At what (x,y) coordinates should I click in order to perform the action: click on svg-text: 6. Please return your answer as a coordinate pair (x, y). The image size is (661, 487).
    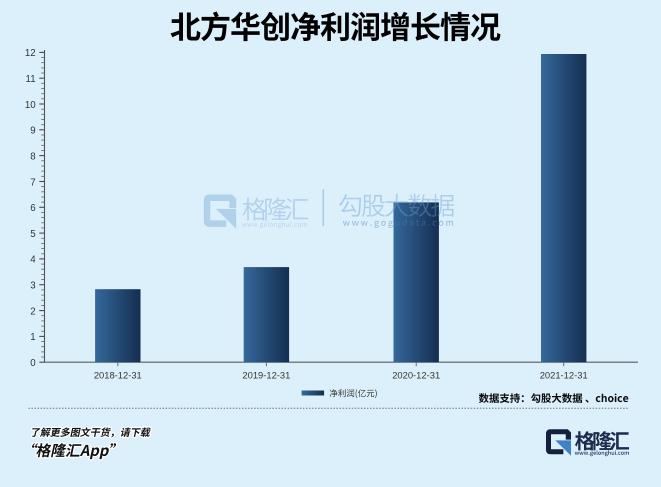
    Looking at the image, I should click on (32, 208).